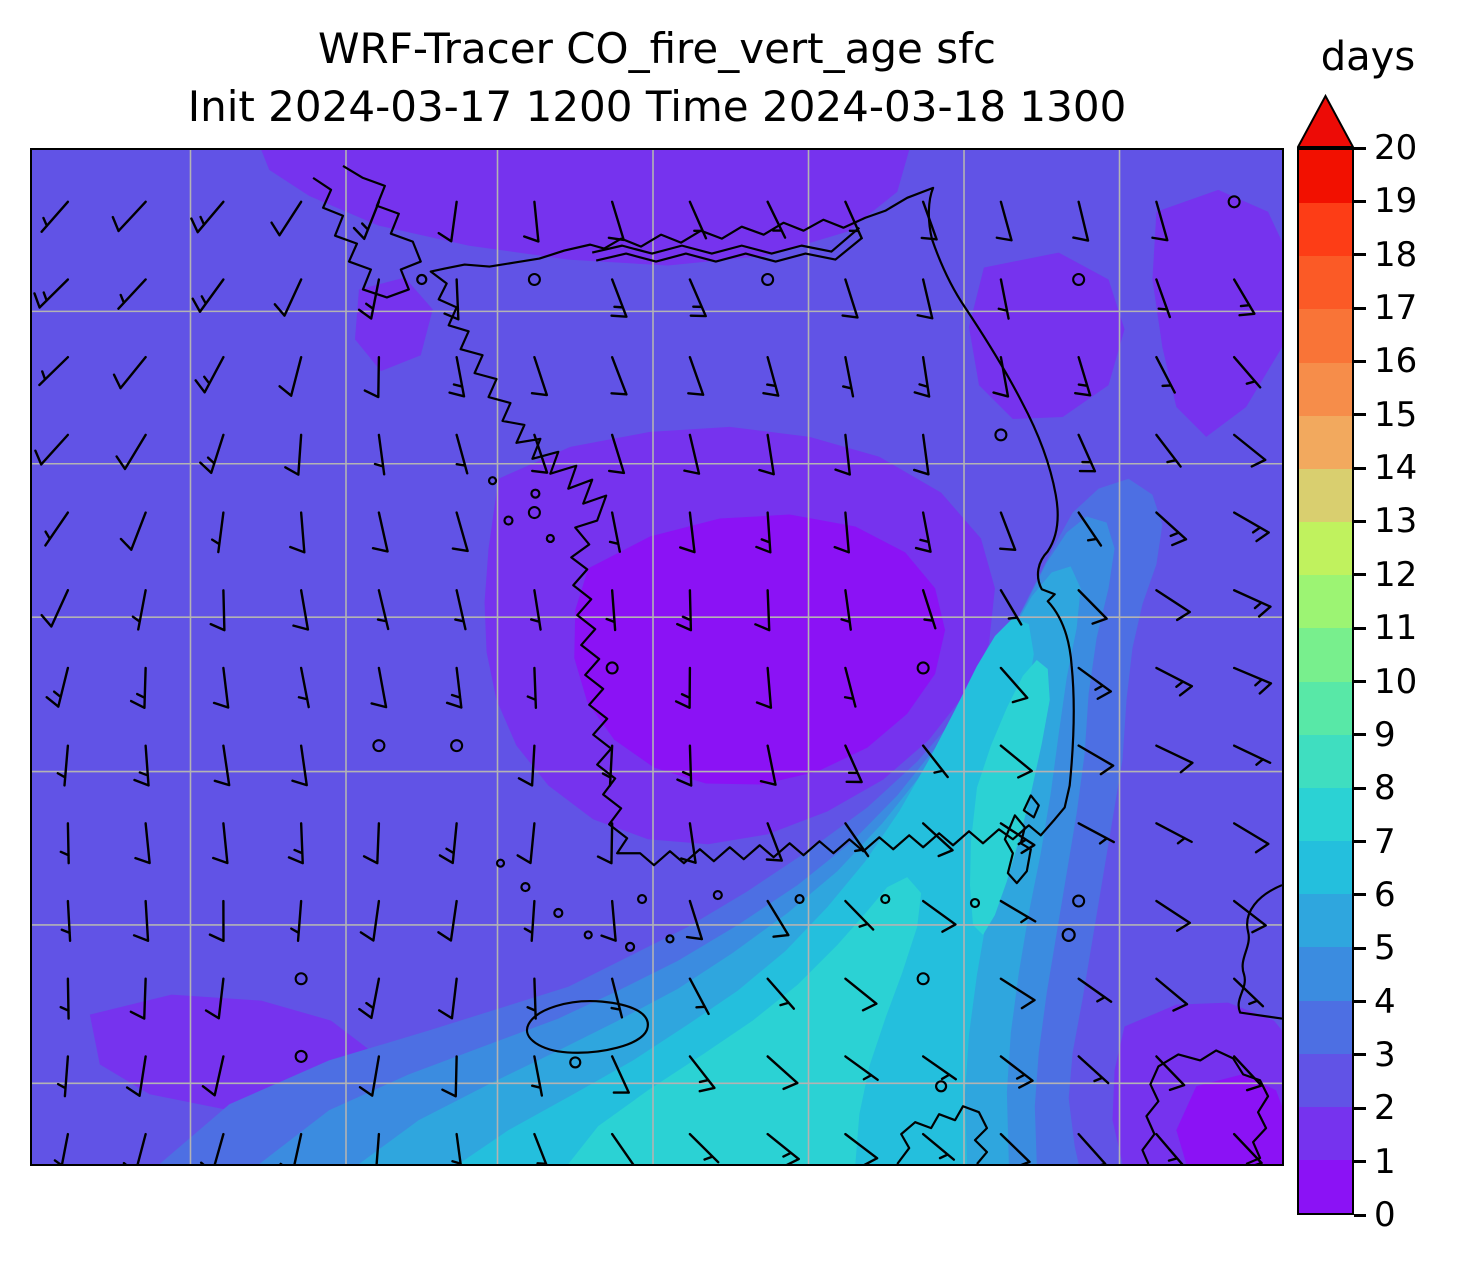  I want to click on colorbar-tick-label: 1, so click(1385, 1161).